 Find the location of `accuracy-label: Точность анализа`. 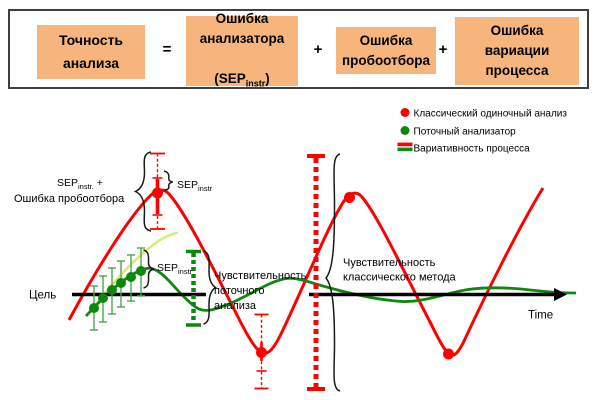

accuracy-label: Точность анализа is located at coordinates (91, 51).